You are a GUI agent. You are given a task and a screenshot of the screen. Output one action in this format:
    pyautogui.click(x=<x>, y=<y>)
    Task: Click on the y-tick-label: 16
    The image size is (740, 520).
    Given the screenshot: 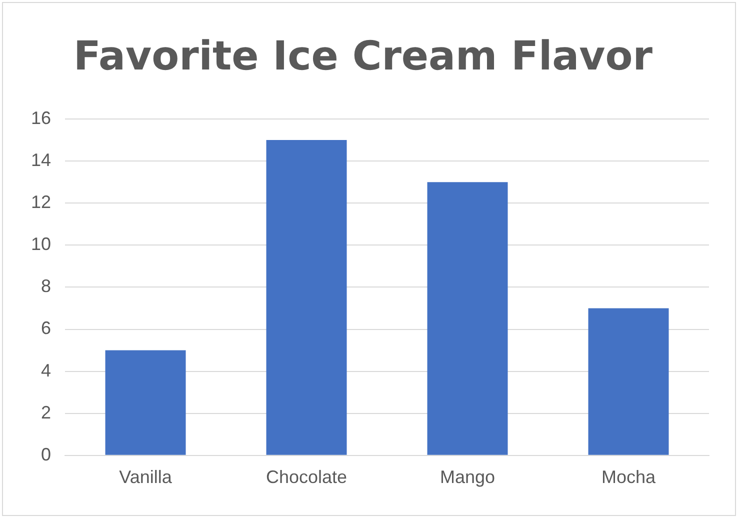 What is the action you would take?
    pyautogui.click(x=41, y=118)
    